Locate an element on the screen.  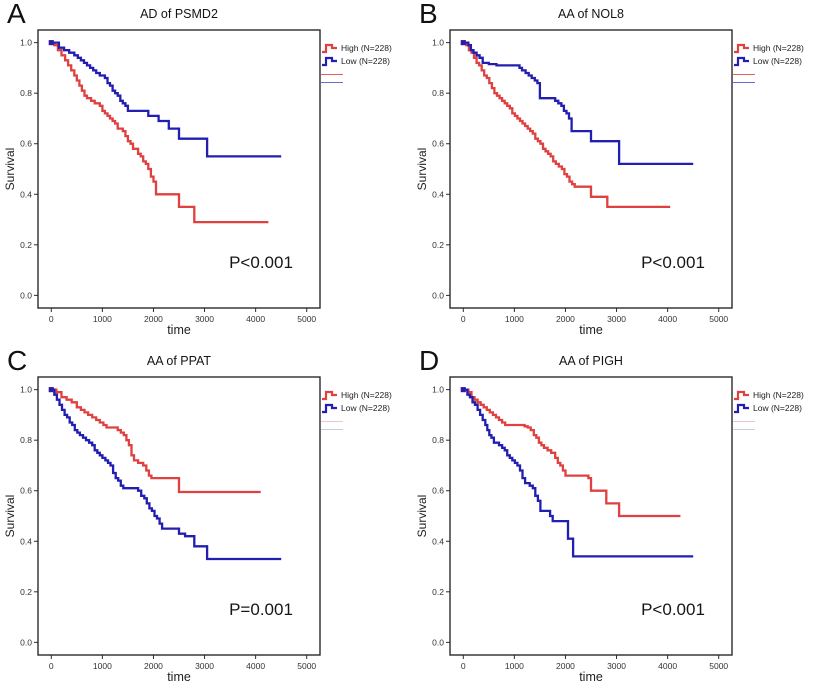
p-value-annotation: P=0.001 is located at coordinates (261, 609).